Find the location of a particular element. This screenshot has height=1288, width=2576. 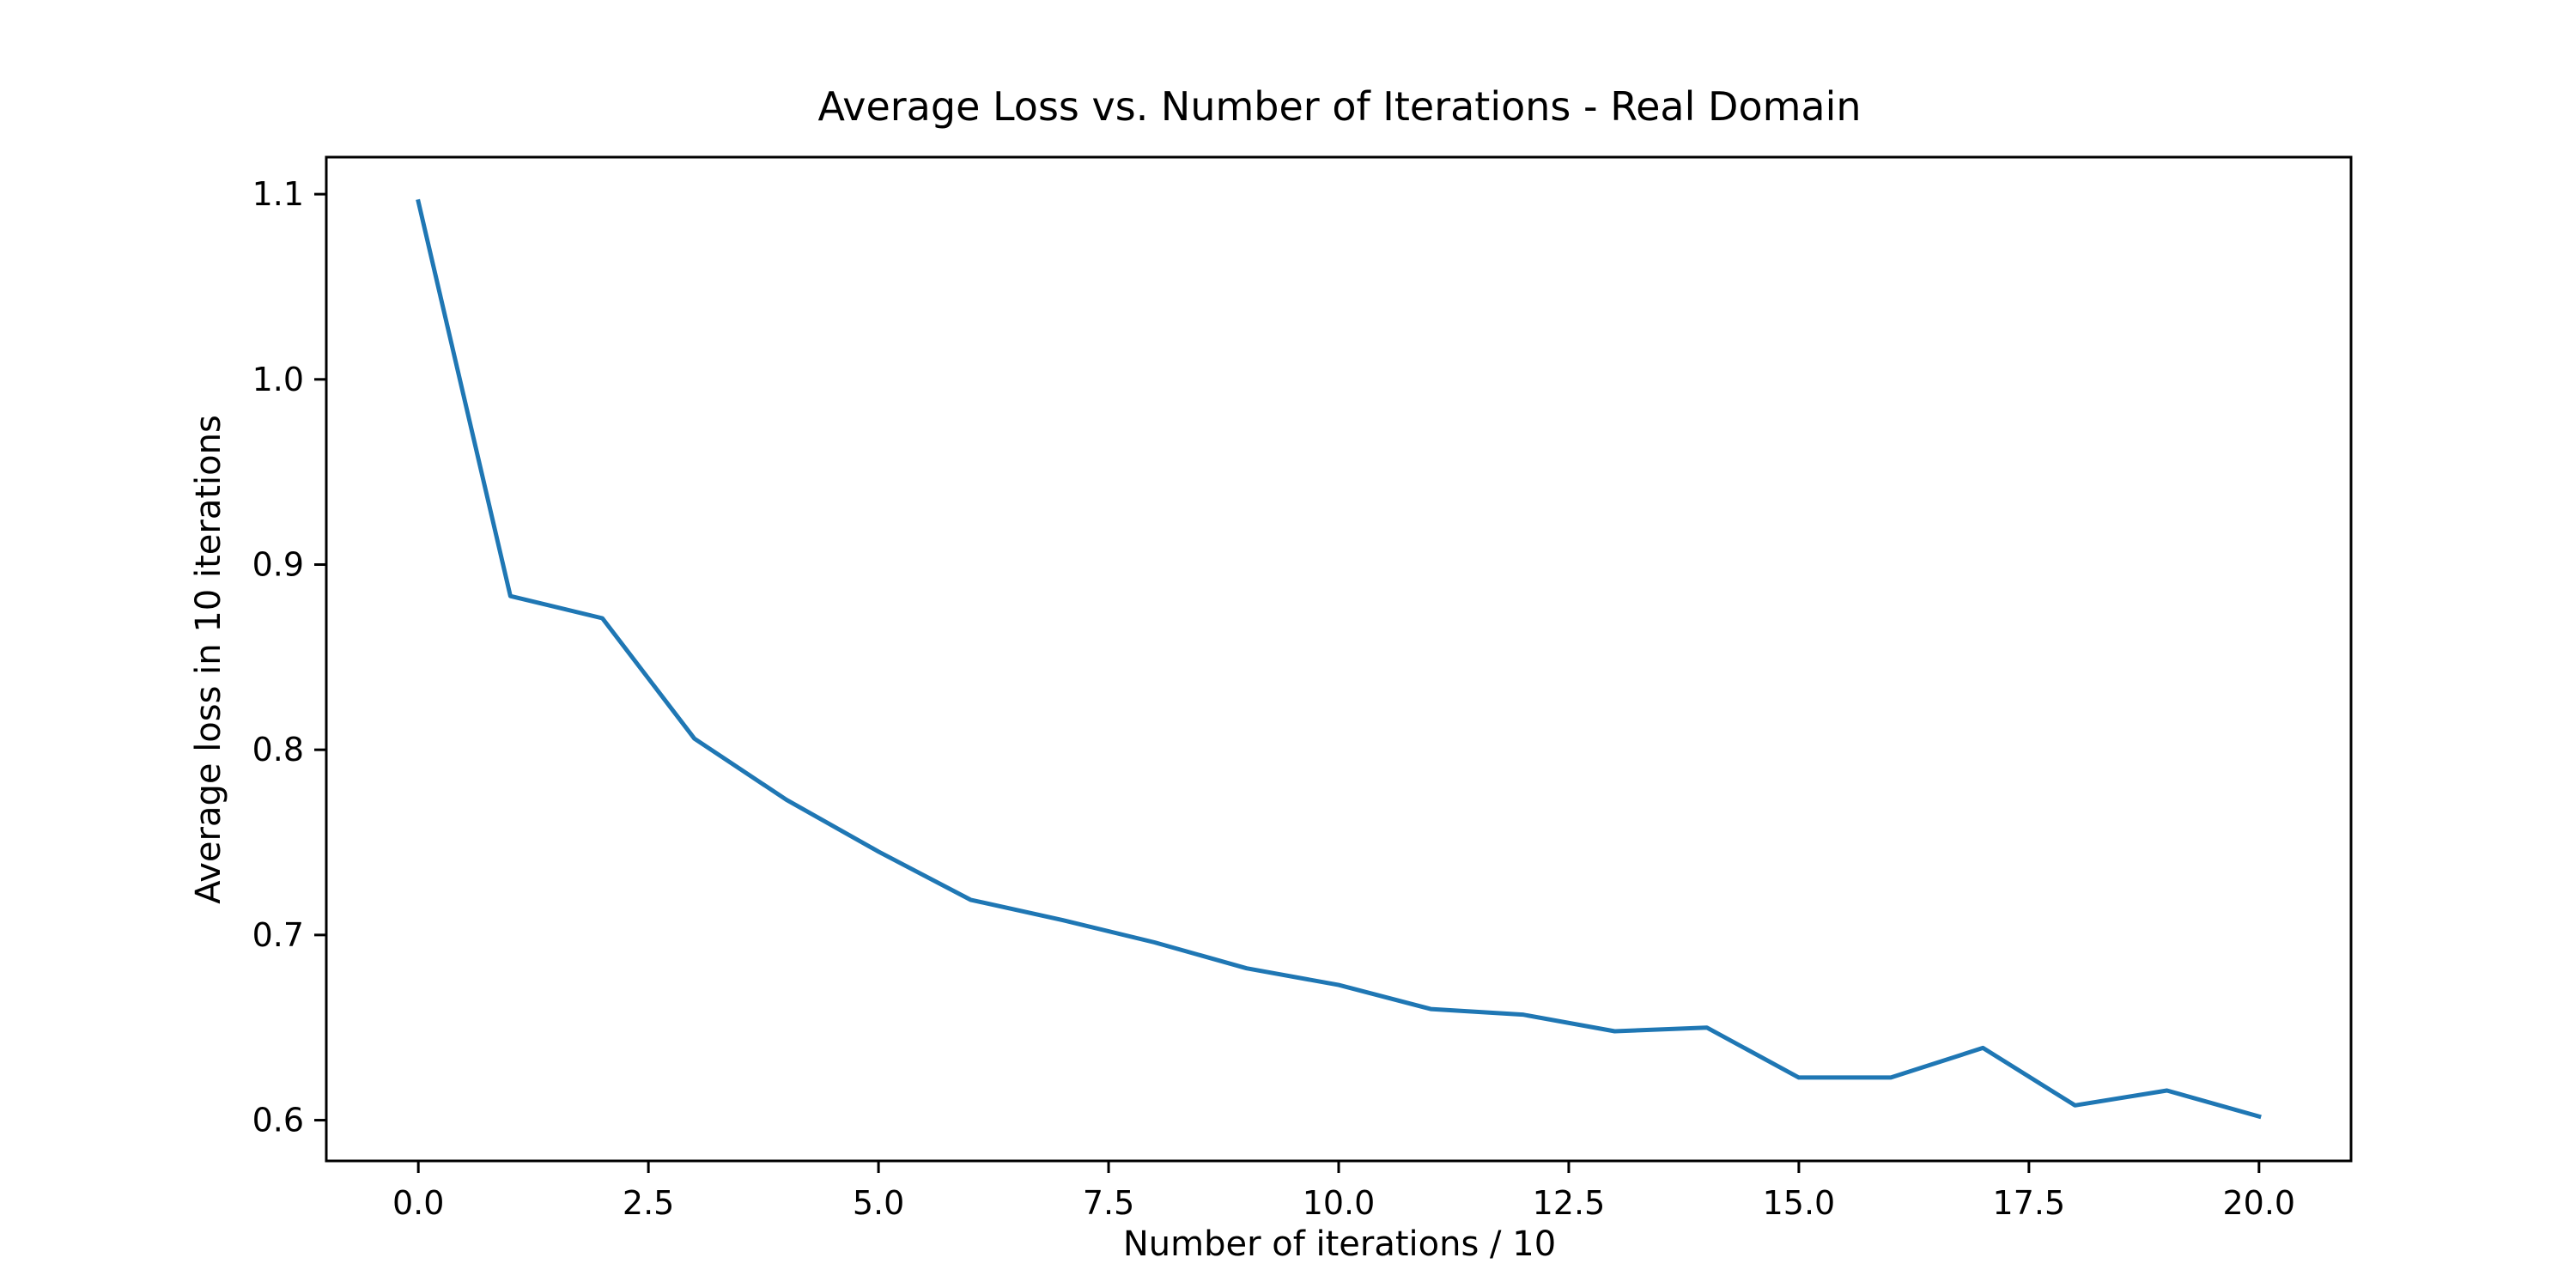

x-tick-label: 2.5 is located at coordinates (649, 1203).